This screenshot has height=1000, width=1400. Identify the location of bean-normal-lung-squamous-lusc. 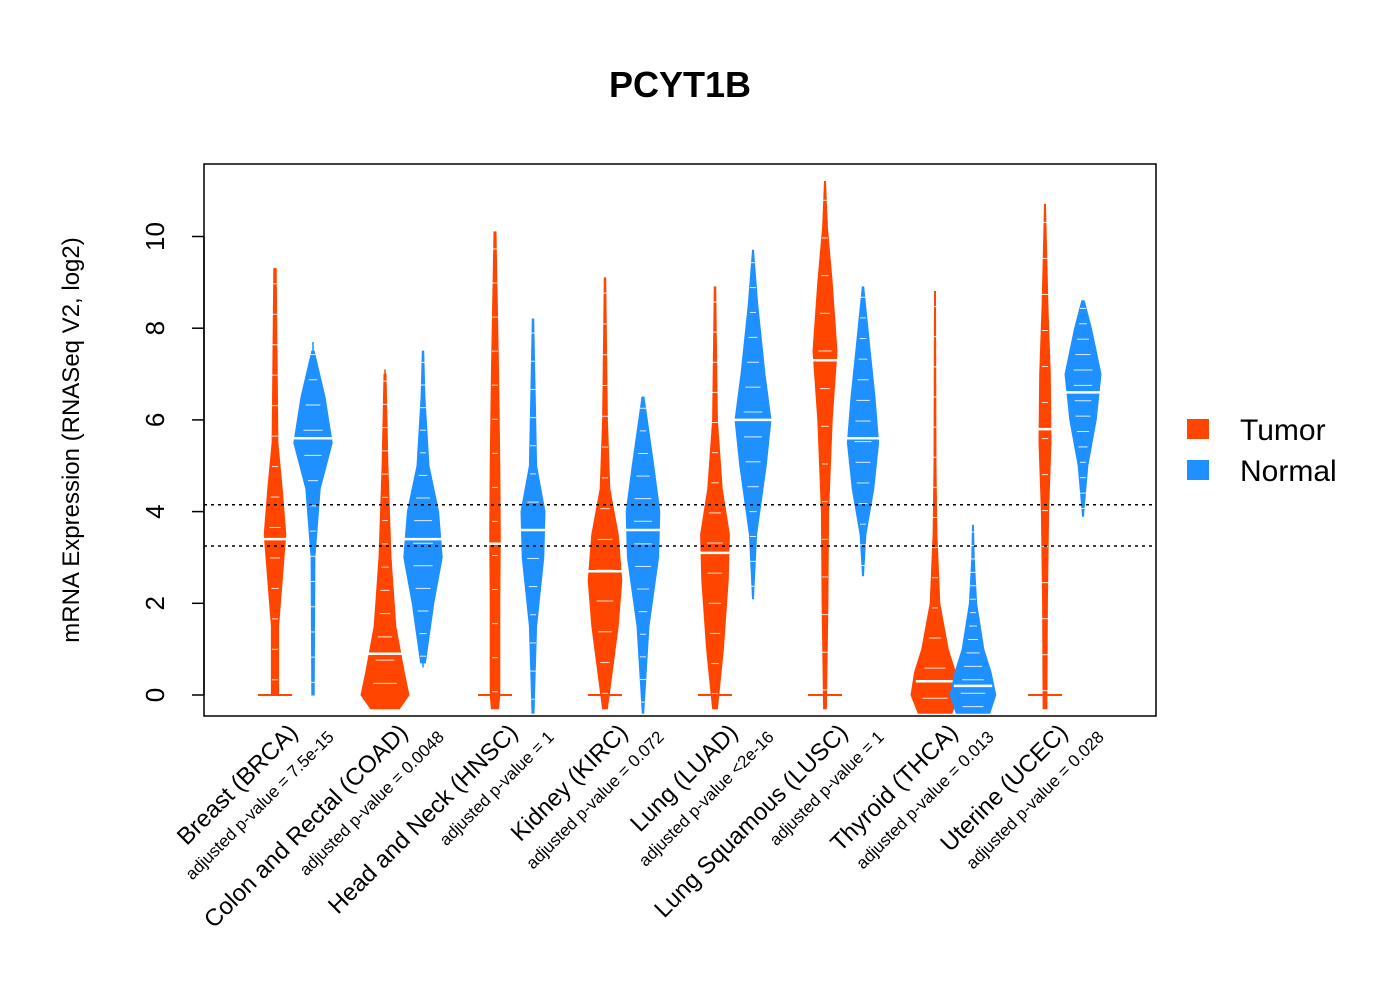
(863, 431).